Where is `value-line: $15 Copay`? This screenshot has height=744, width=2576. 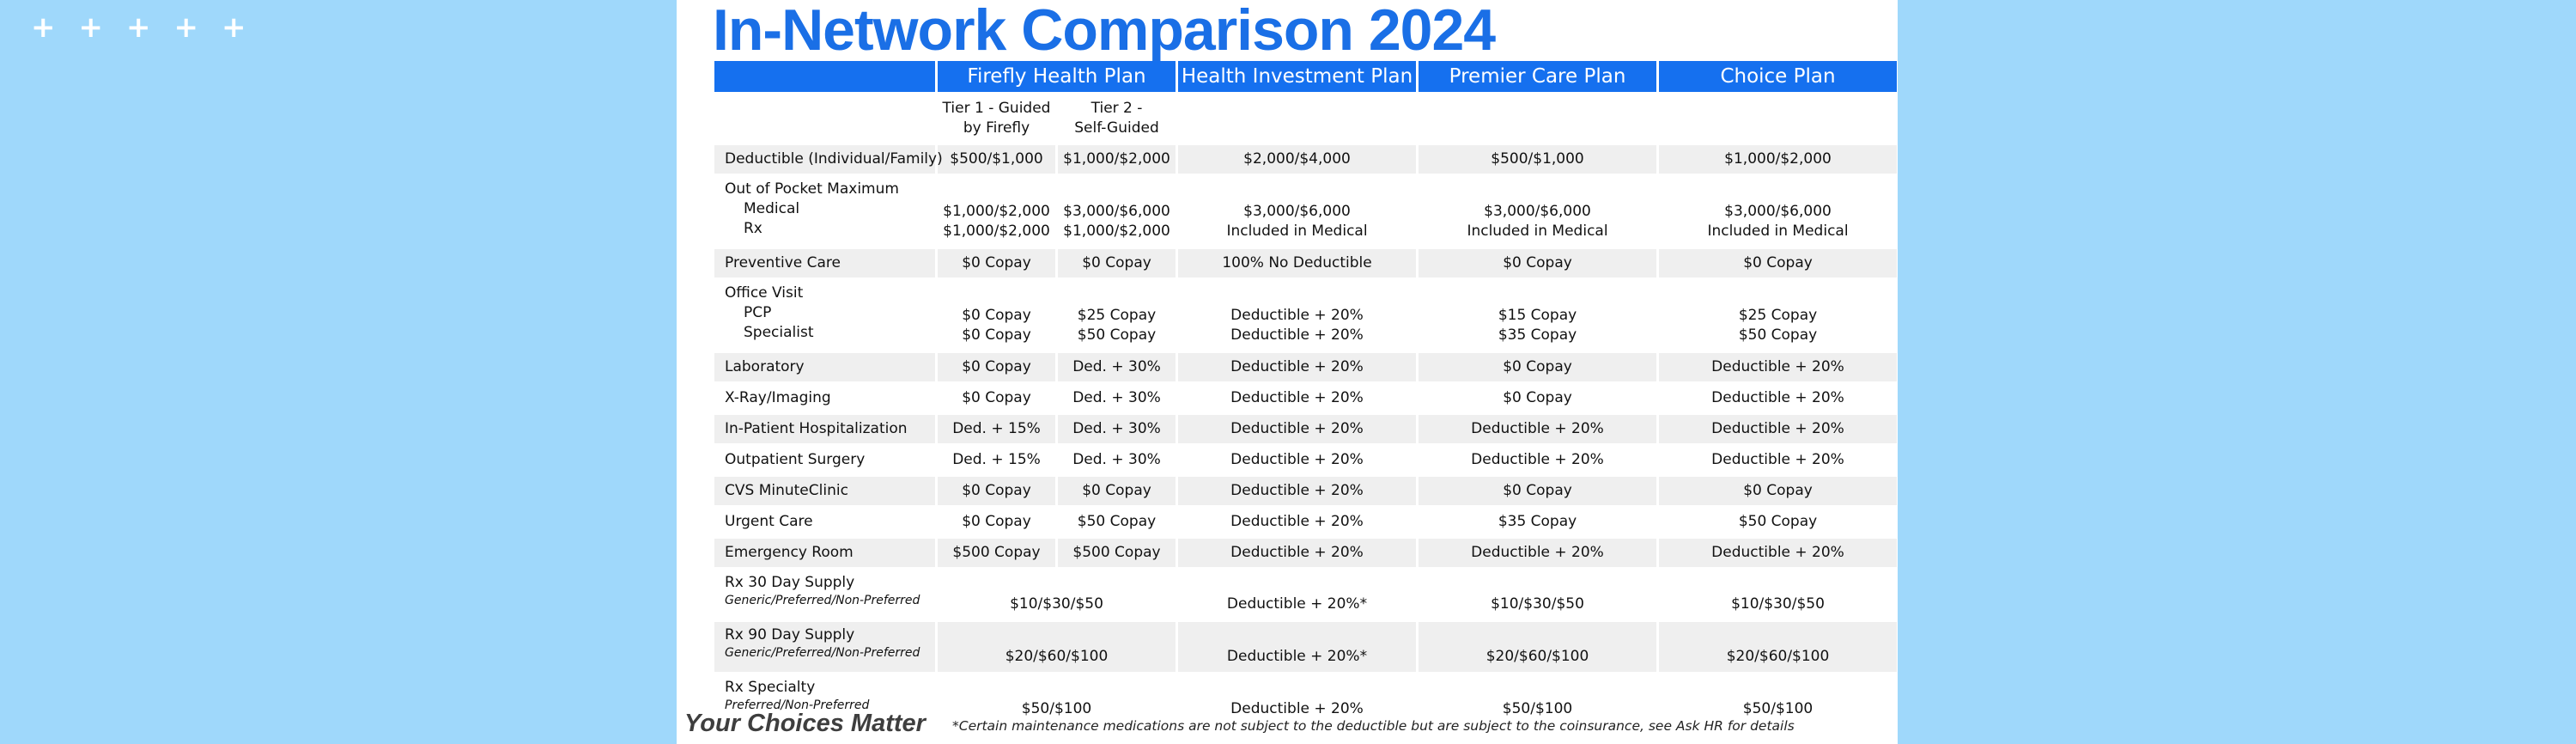
value-line: $15 Copay is located at coordinates (1537, 315).